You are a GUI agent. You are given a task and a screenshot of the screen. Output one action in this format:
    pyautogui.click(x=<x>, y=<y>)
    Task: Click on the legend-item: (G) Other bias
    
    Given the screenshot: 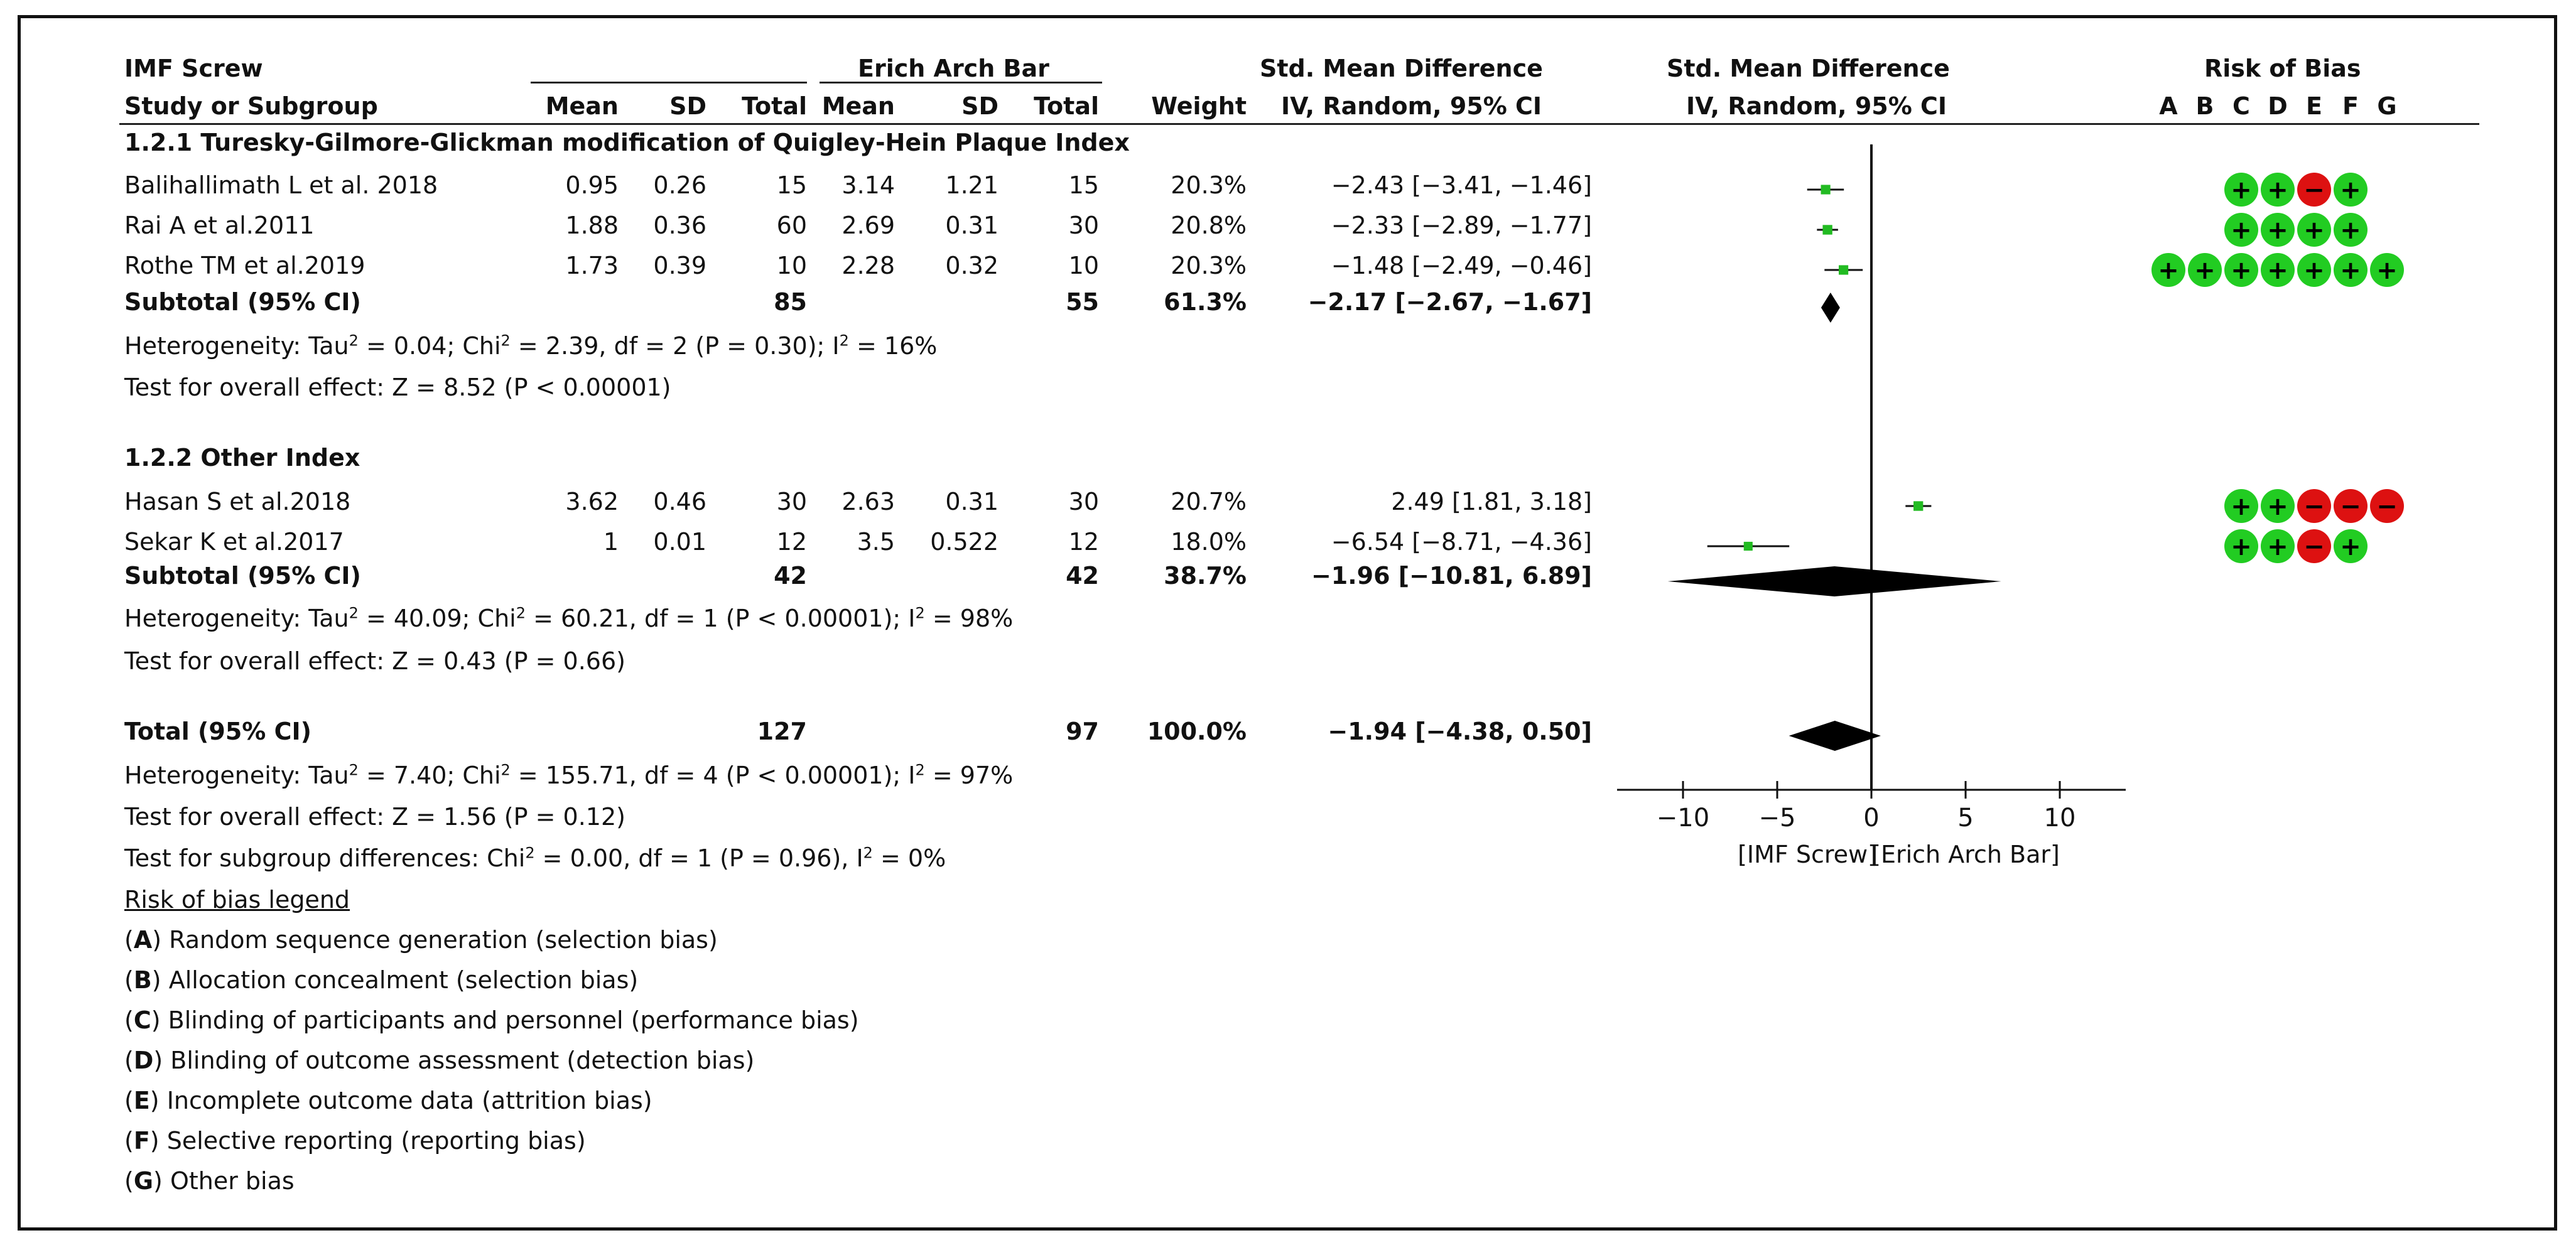 What is the action you would take?
    pyautogui.click(x=209, y=1181)
    